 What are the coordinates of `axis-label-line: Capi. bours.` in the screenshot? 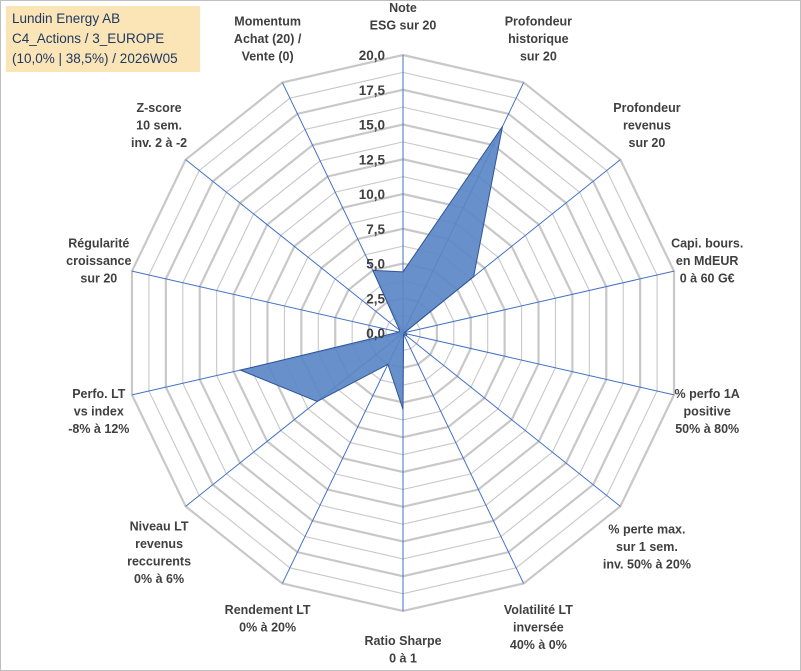 It's located at (707, 243).